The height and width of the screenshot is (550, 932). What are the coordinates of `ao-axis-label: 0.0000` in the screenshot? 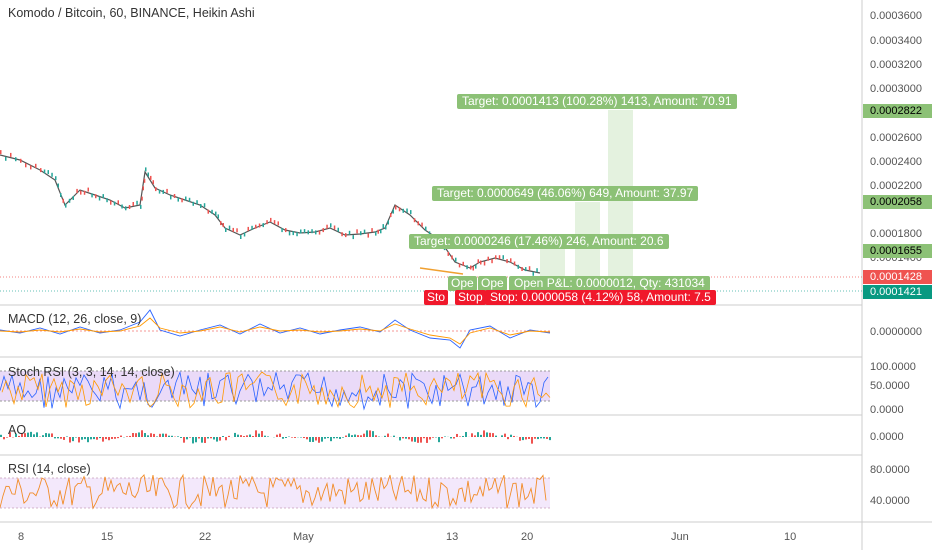 It's located at (887, 437).